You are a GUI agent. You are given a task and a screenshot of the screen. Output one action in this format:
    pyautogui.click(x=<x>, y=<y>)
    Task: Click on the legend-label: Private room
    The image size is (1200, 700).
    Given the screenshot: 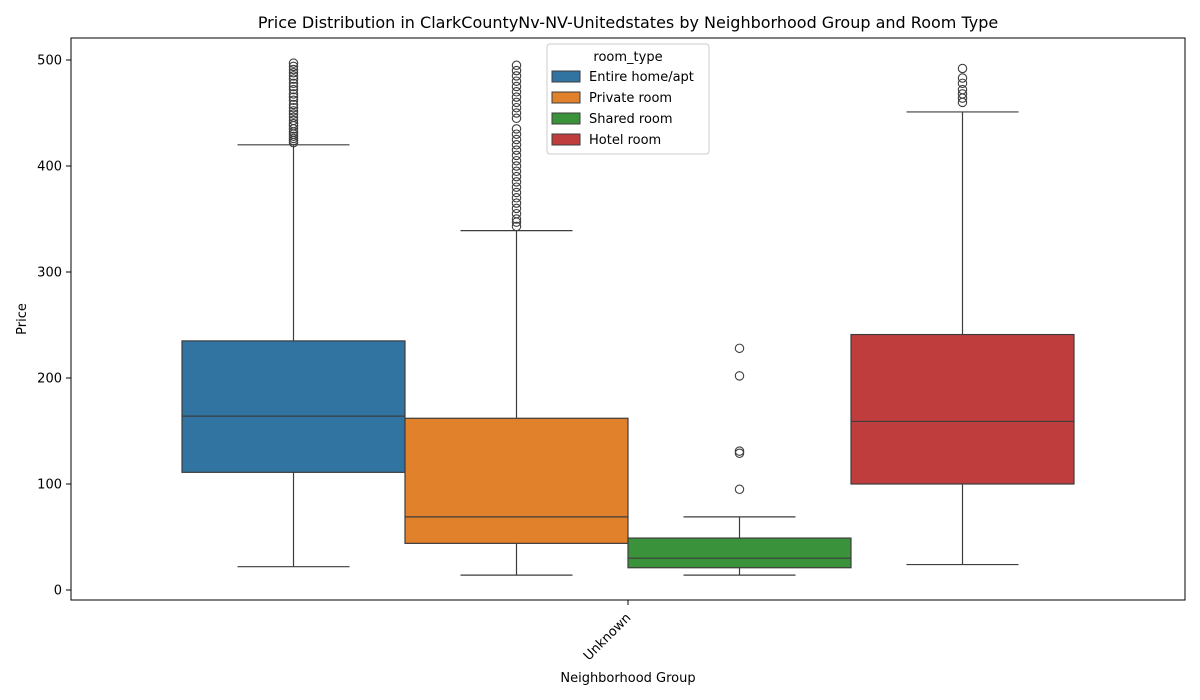 What is the action you would take?
    pyautogui.click(x=630, y=98)
    